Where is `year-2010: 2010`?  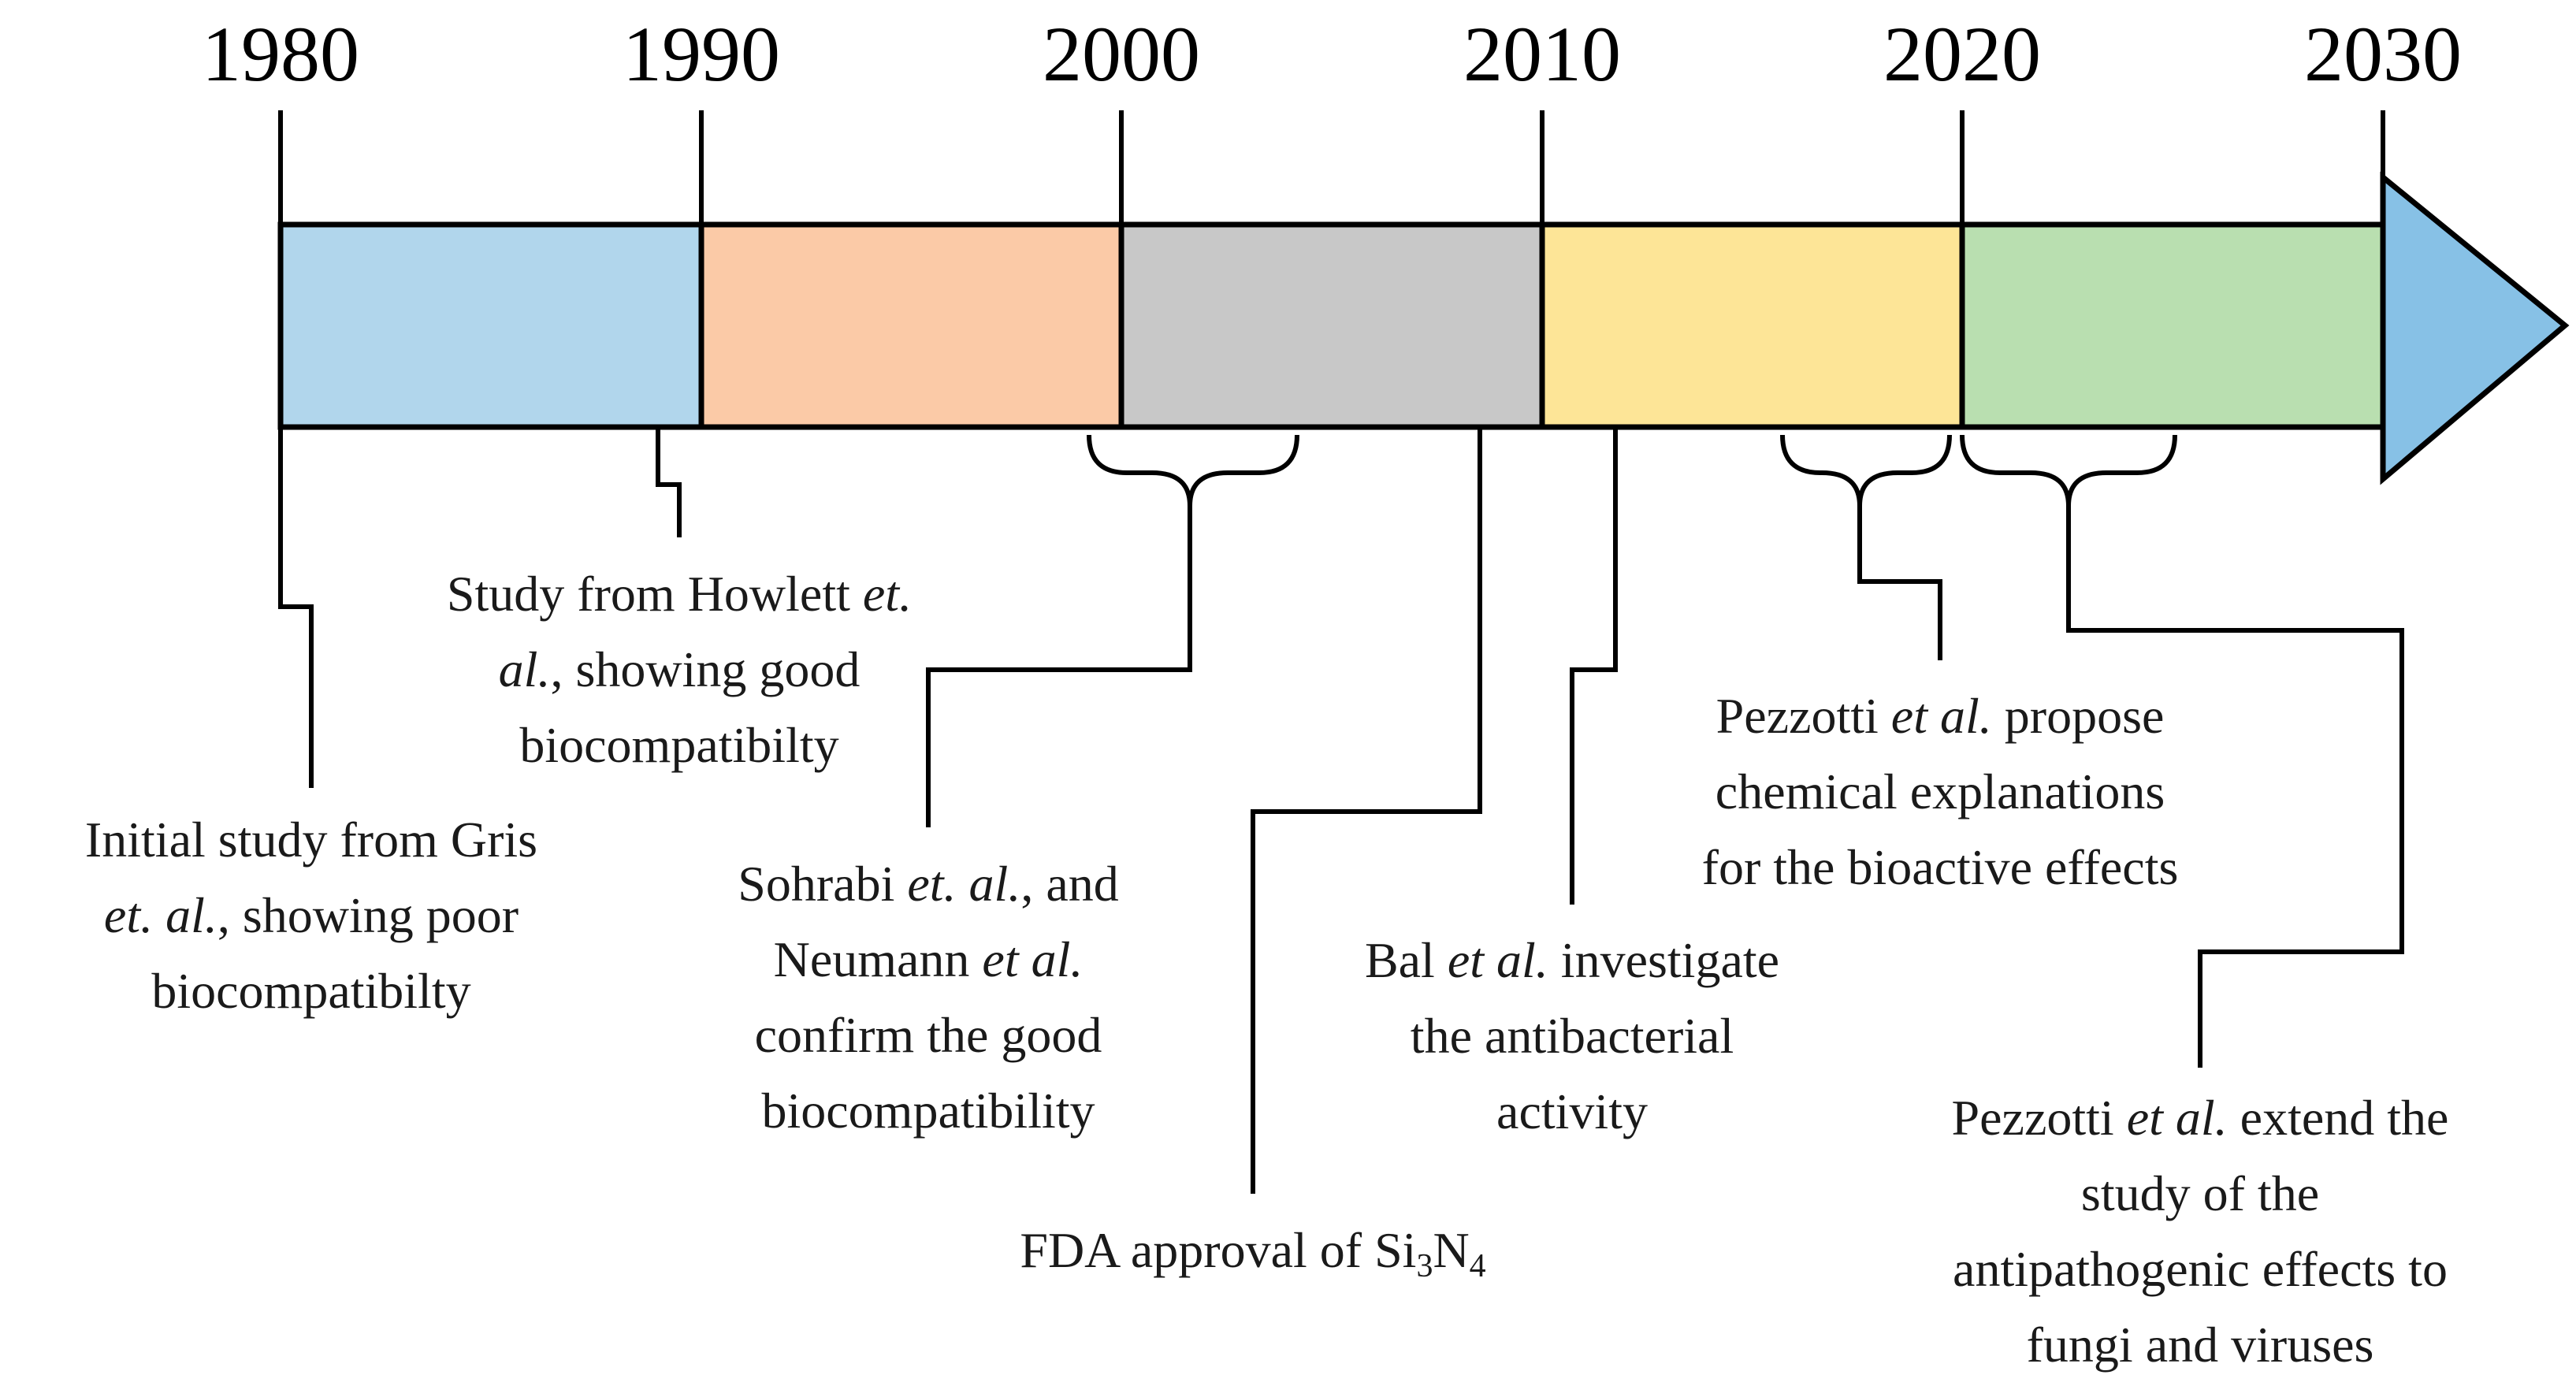
year-2010: 2010 is located at coordinates (1542, 54).